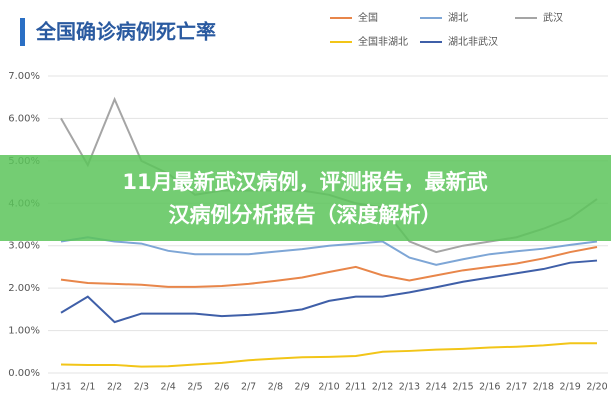 This screenshot has height=400, width=611. Describe the element at coordinates (304, 182) in the screenshot. I see `banner-text: 11月最新武汉病例，评测报告，最新武` at that location.